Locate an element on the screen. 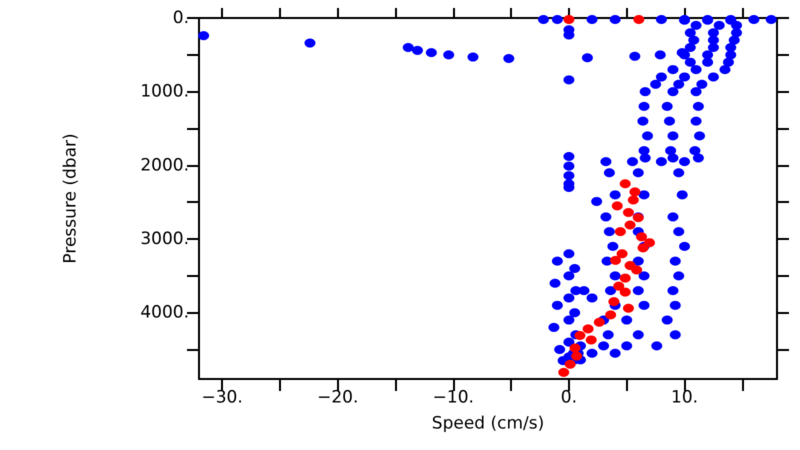 Image resolution: width=800 pixels, height=450 pixels. y-tick-label: 3000. is located at coordinates (164, 239).